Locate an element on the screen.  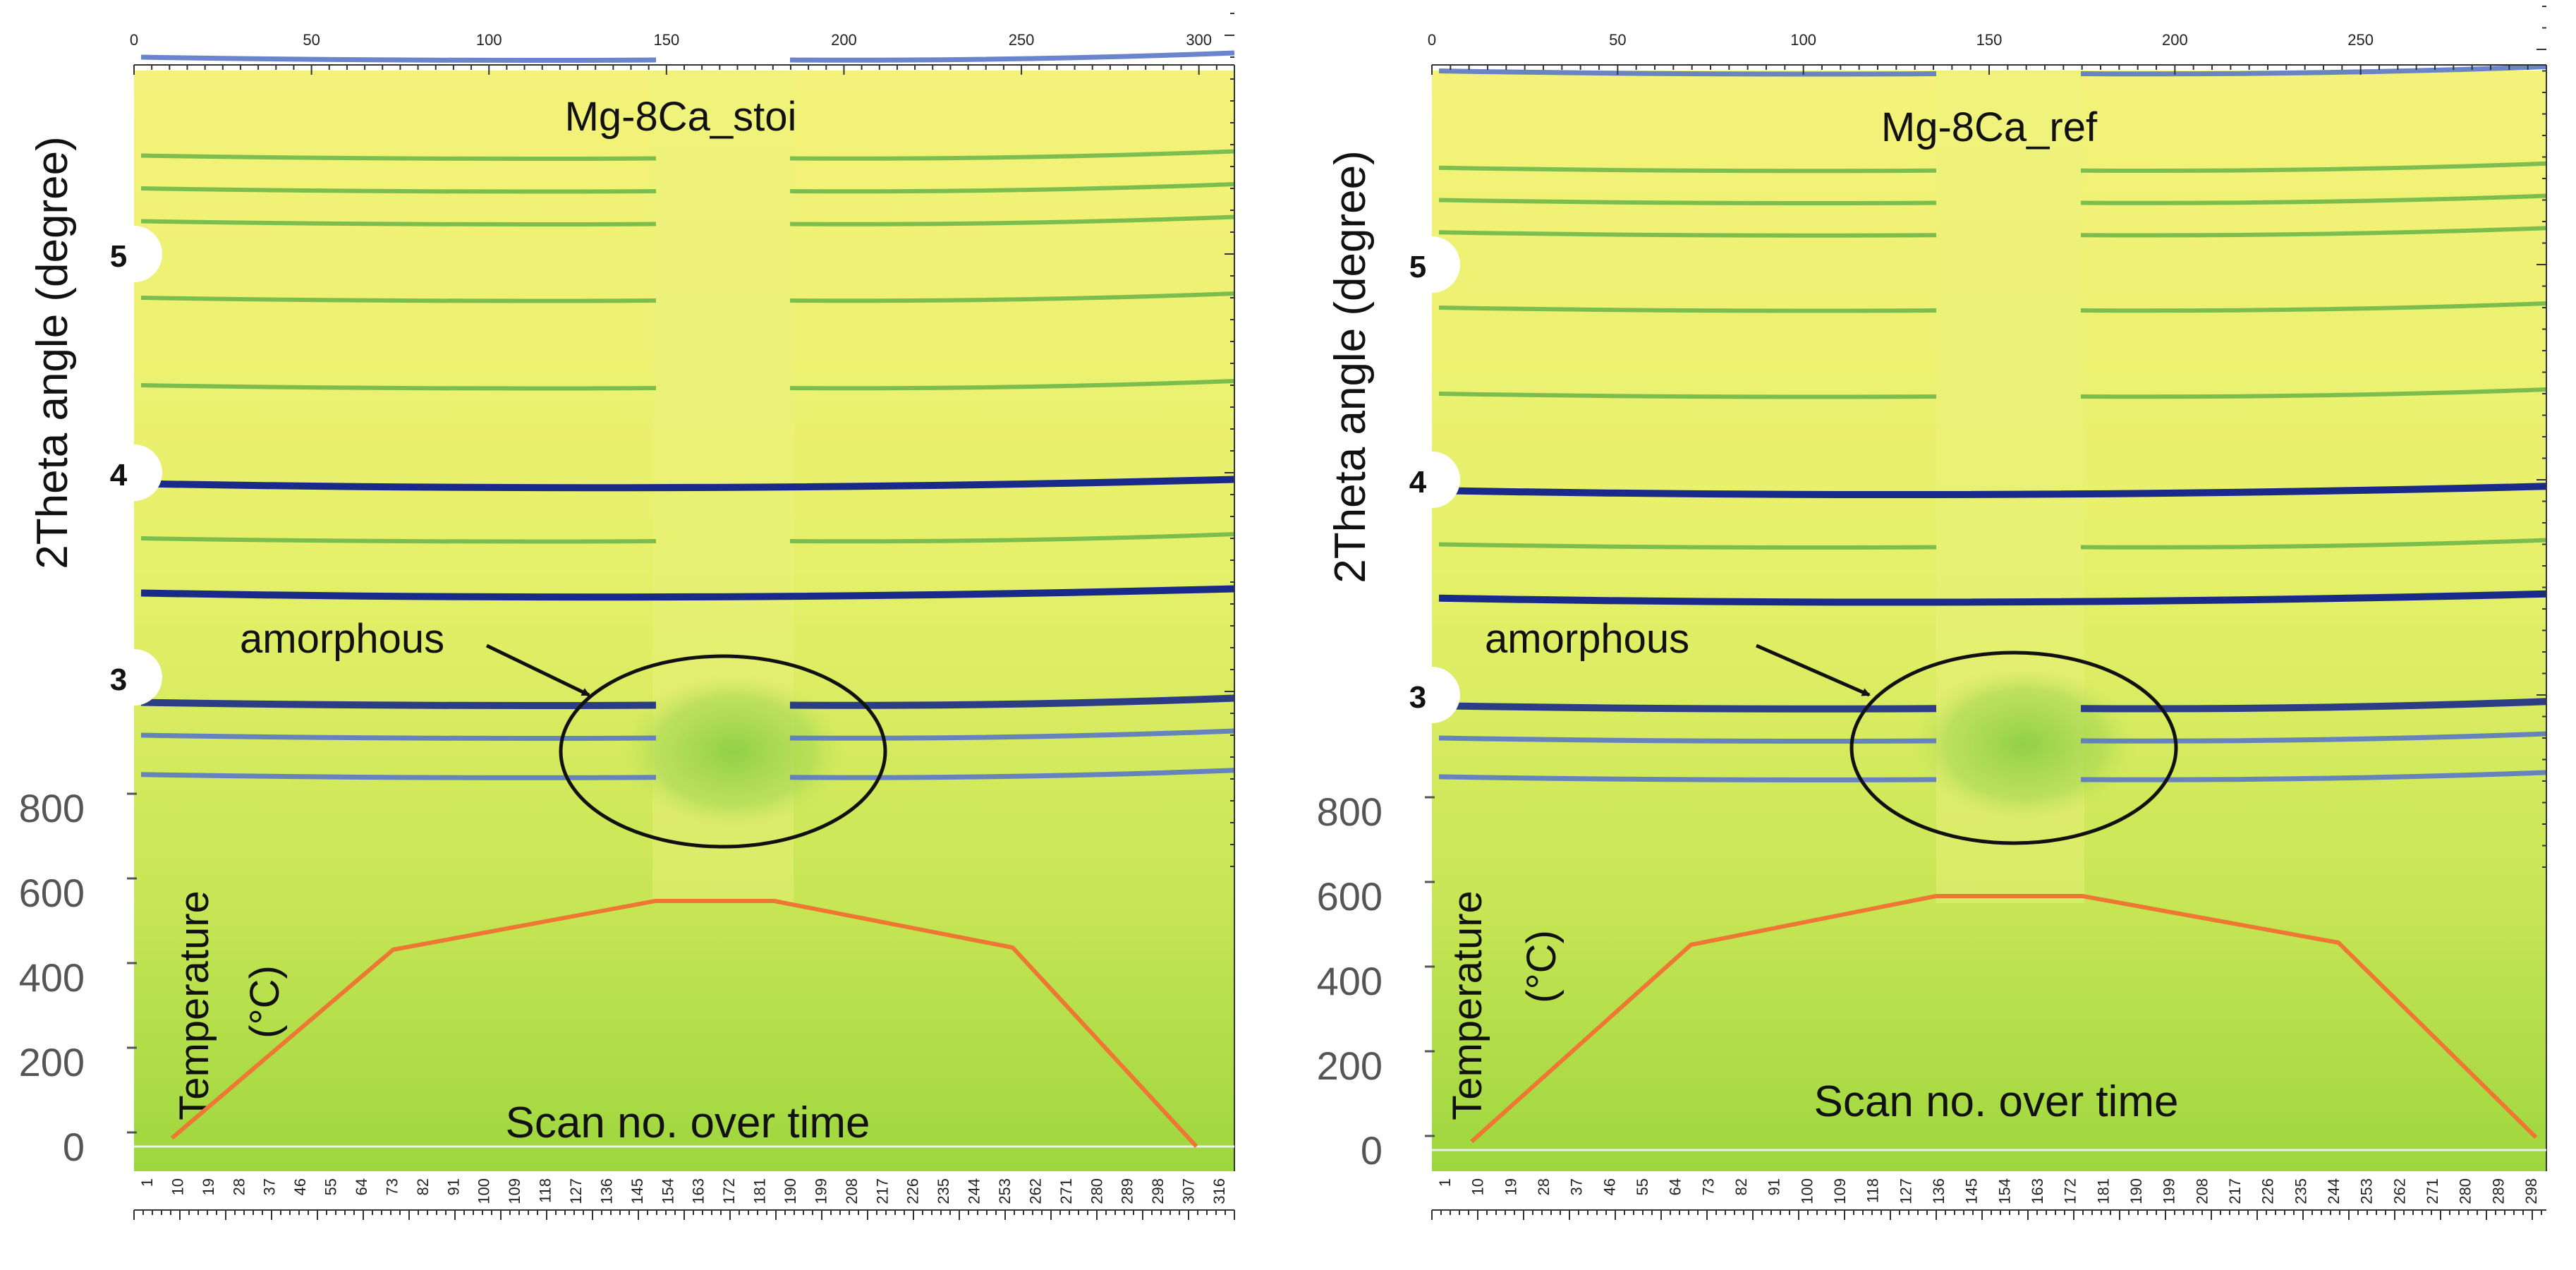
temperature-tick-label: 400 is located at coordinates (1350, 981).